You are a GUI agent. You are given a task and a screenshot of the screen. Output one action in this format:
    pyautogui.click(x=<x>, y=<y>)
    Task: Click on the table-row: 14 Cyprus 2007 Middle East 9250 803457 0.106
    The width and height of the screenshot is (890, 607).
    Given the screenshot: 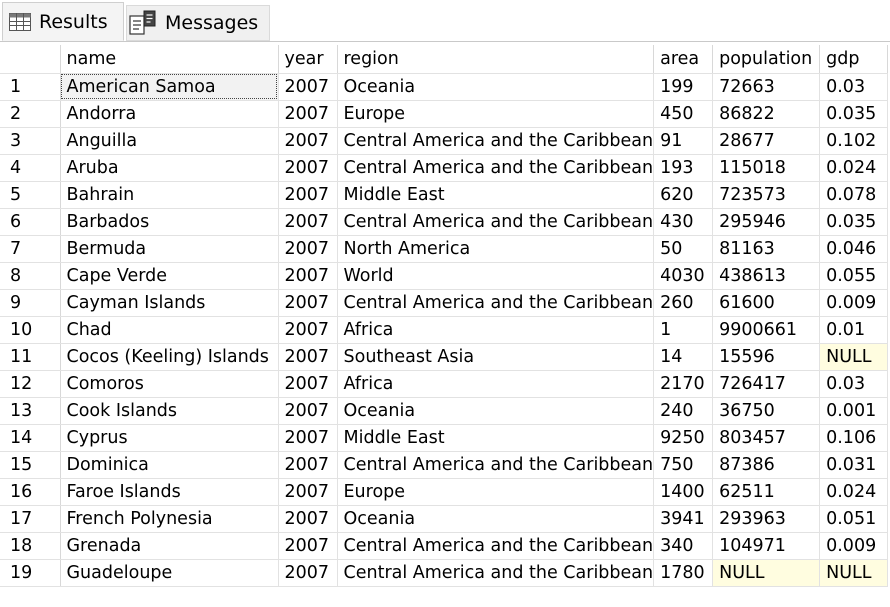 What is the action you would take?
    pyautogui.click(x=444, y=438)
    